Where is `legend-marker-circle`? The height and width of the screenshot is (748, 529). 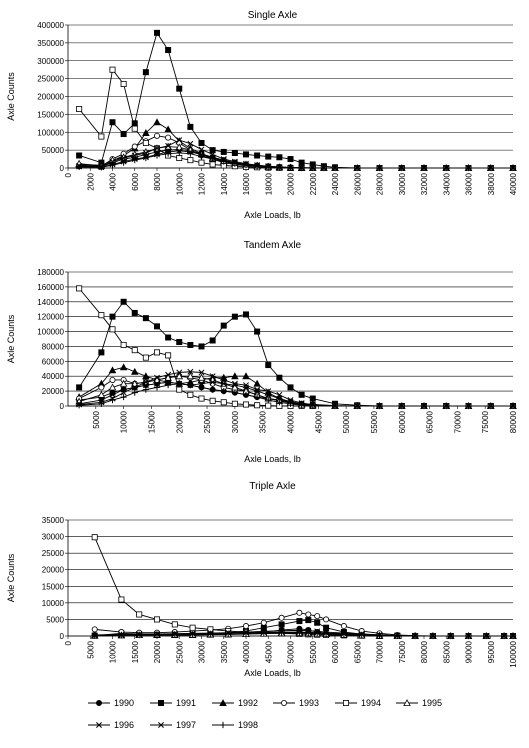 legend-marker-circle is located at coordinates (99, 703).